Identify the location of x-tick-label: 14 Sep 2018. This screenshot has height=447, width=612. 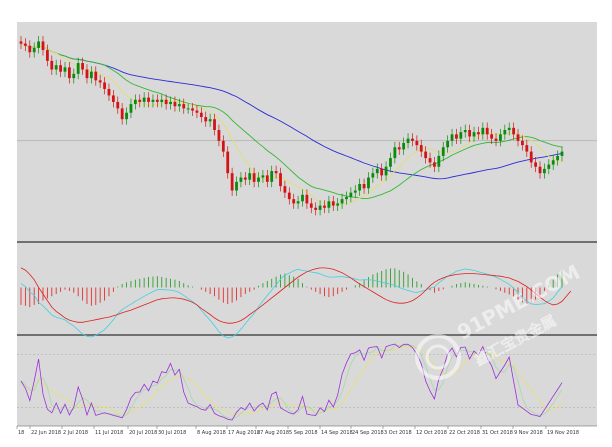
(337, 433).